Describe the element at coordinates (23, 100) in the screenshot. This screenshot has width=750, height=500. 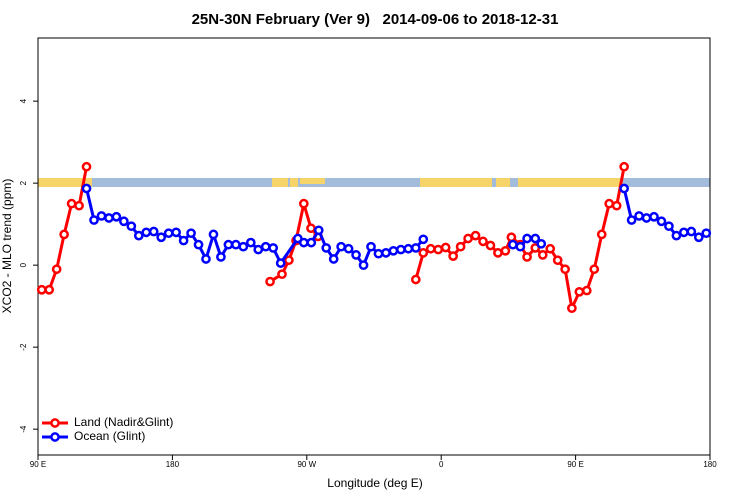
I see `y-tick-label: 4` at that location.